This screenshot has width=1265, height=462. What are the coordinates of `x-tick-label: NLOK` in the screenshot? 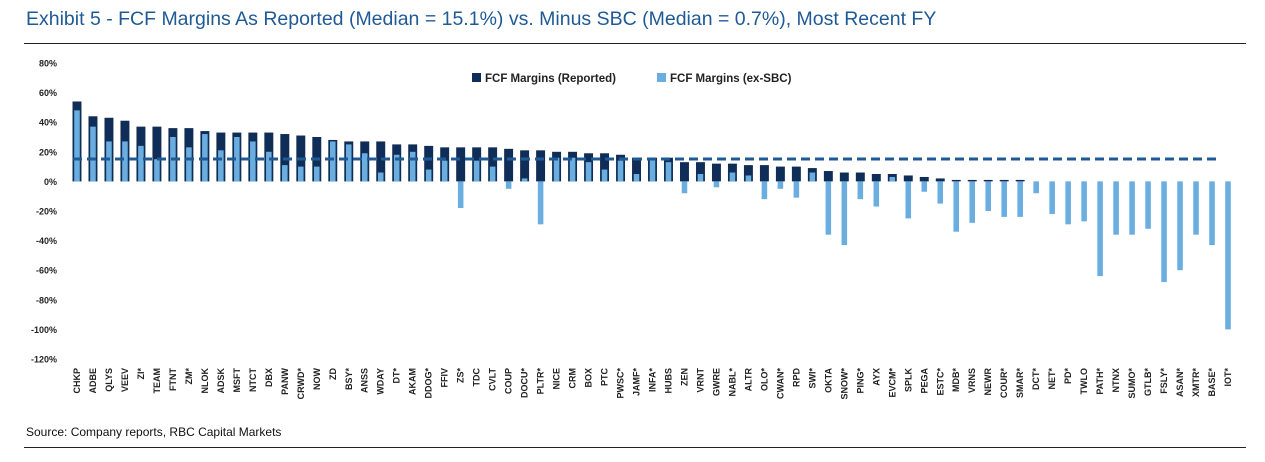 It's located at (205, 381).